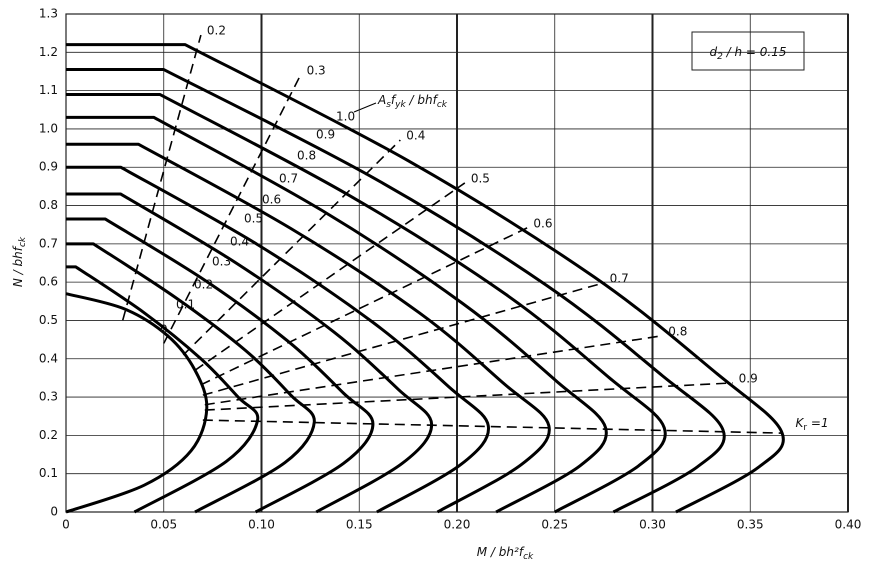 The height and width of the screenshot is (569, 873). What do you see at coordinates (501, 552) in the screenshot?
I see `x-axis-label-part: M / bh²f` at bounding box center [501, 552].